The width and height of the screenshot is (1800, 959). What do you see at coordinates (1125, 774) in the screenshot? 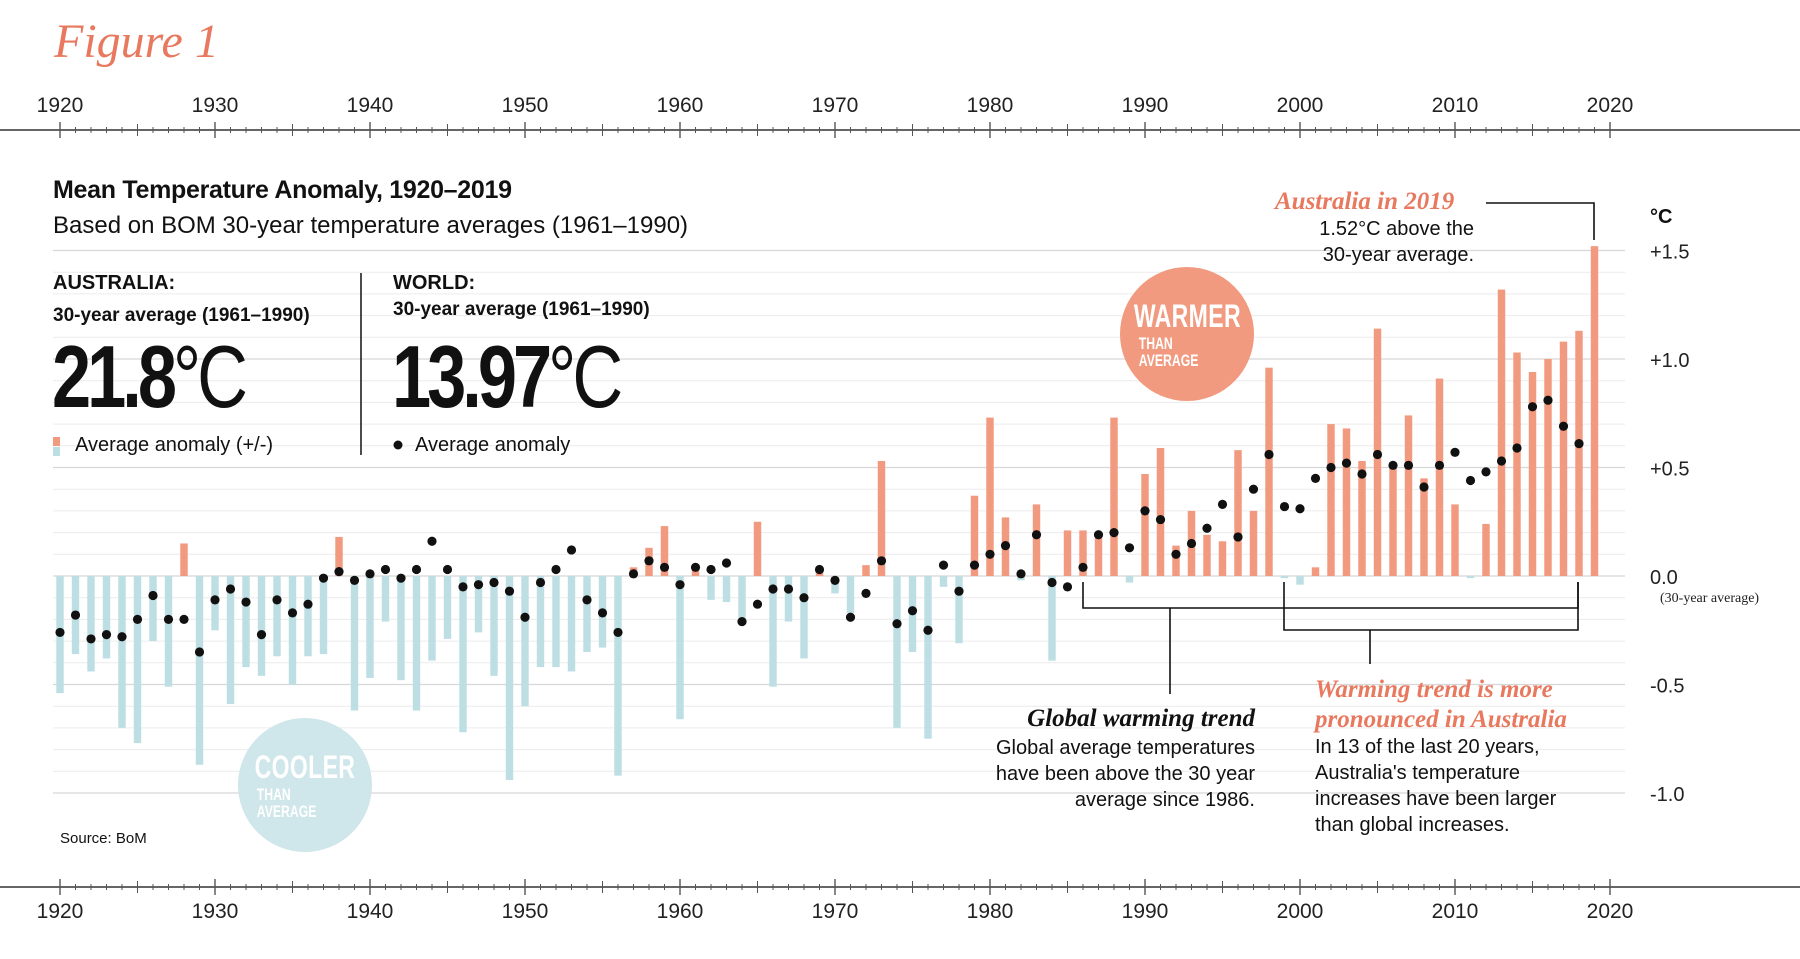
I see `global-trend-line2: have been above the 30 year` at bounding box center [1125, 774].